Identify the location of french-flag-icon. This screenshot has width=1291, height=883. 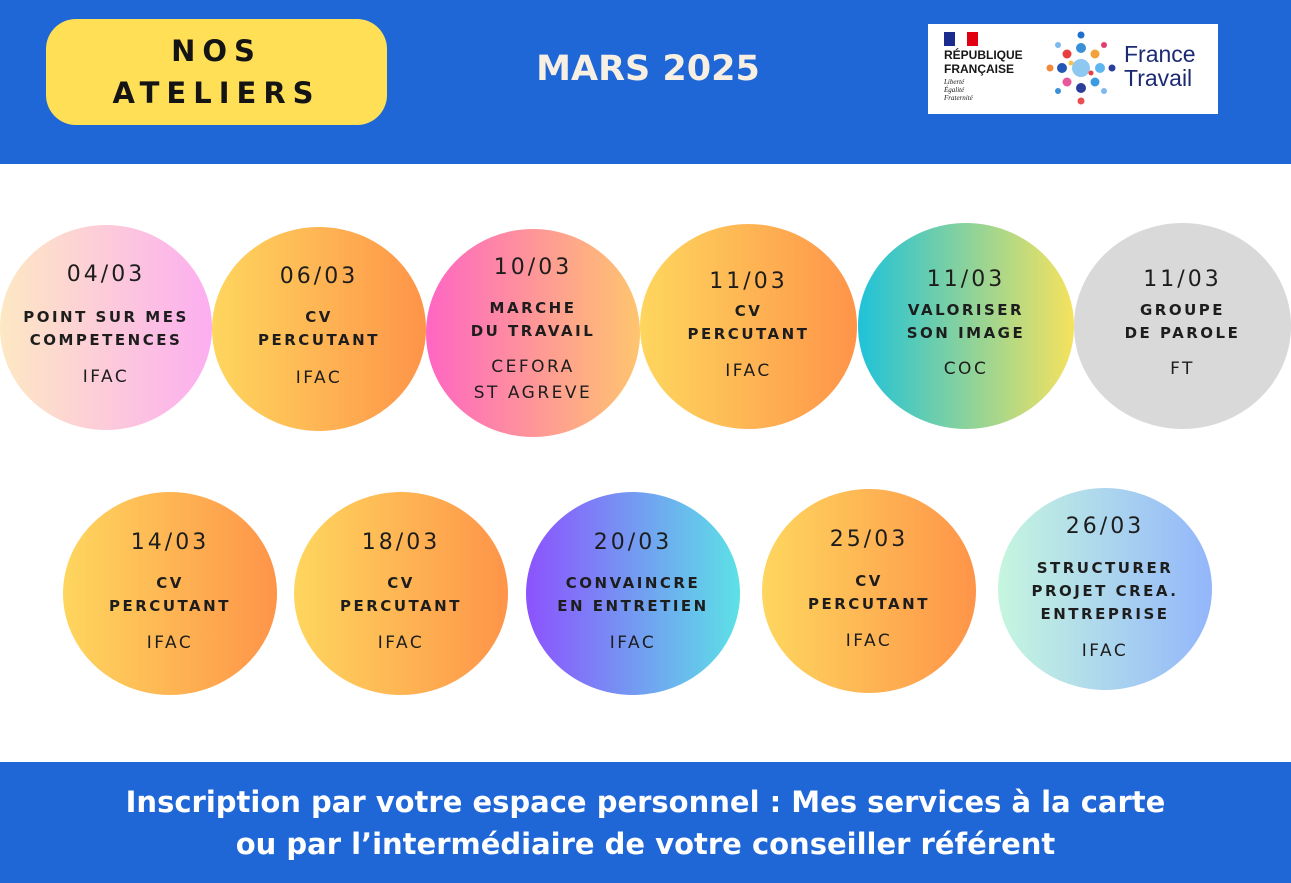
(961, 39).